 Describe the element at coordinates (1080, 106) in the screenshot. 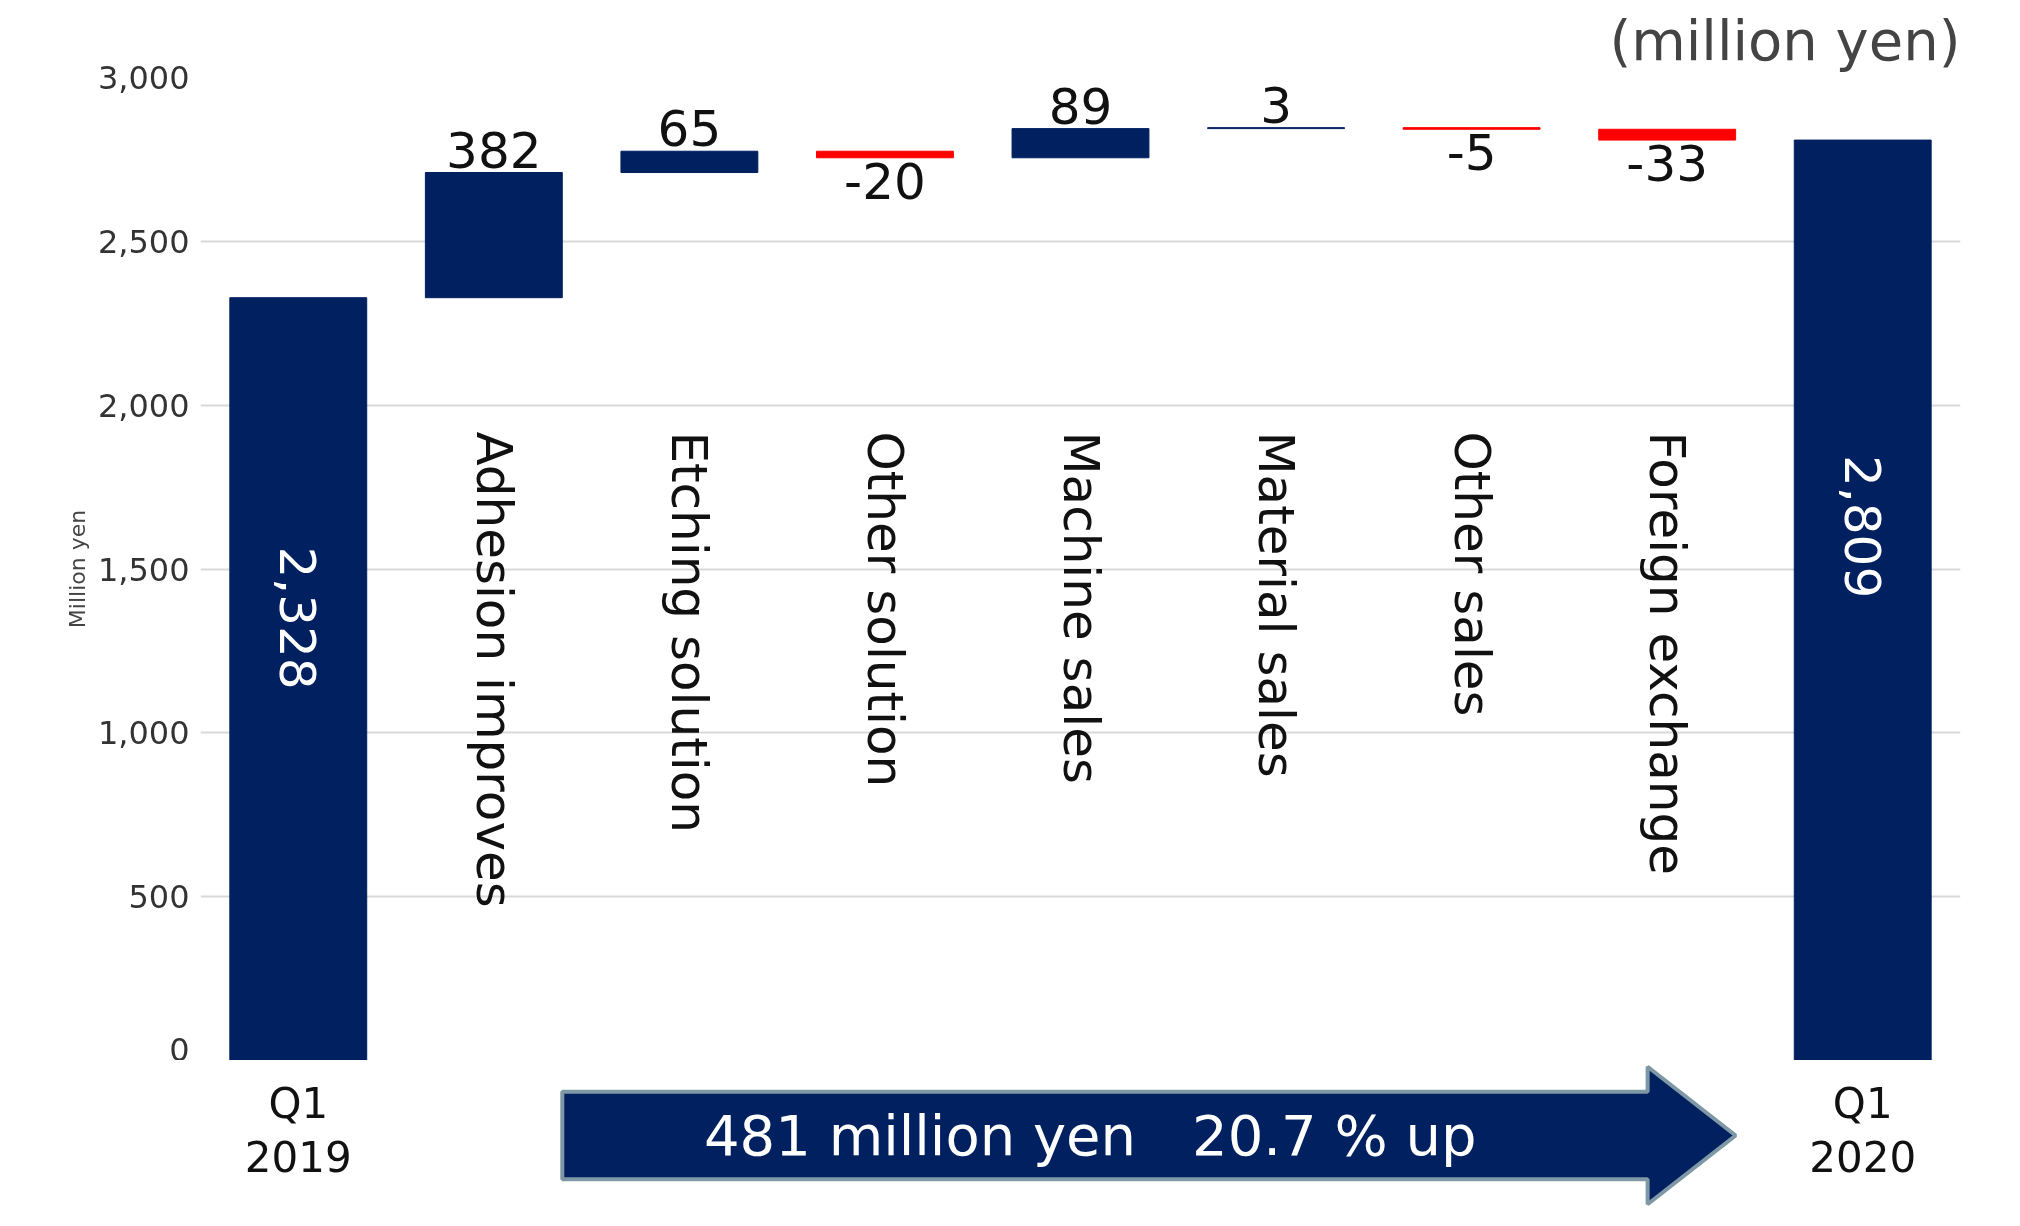

I see `data-label: 89` at that location.